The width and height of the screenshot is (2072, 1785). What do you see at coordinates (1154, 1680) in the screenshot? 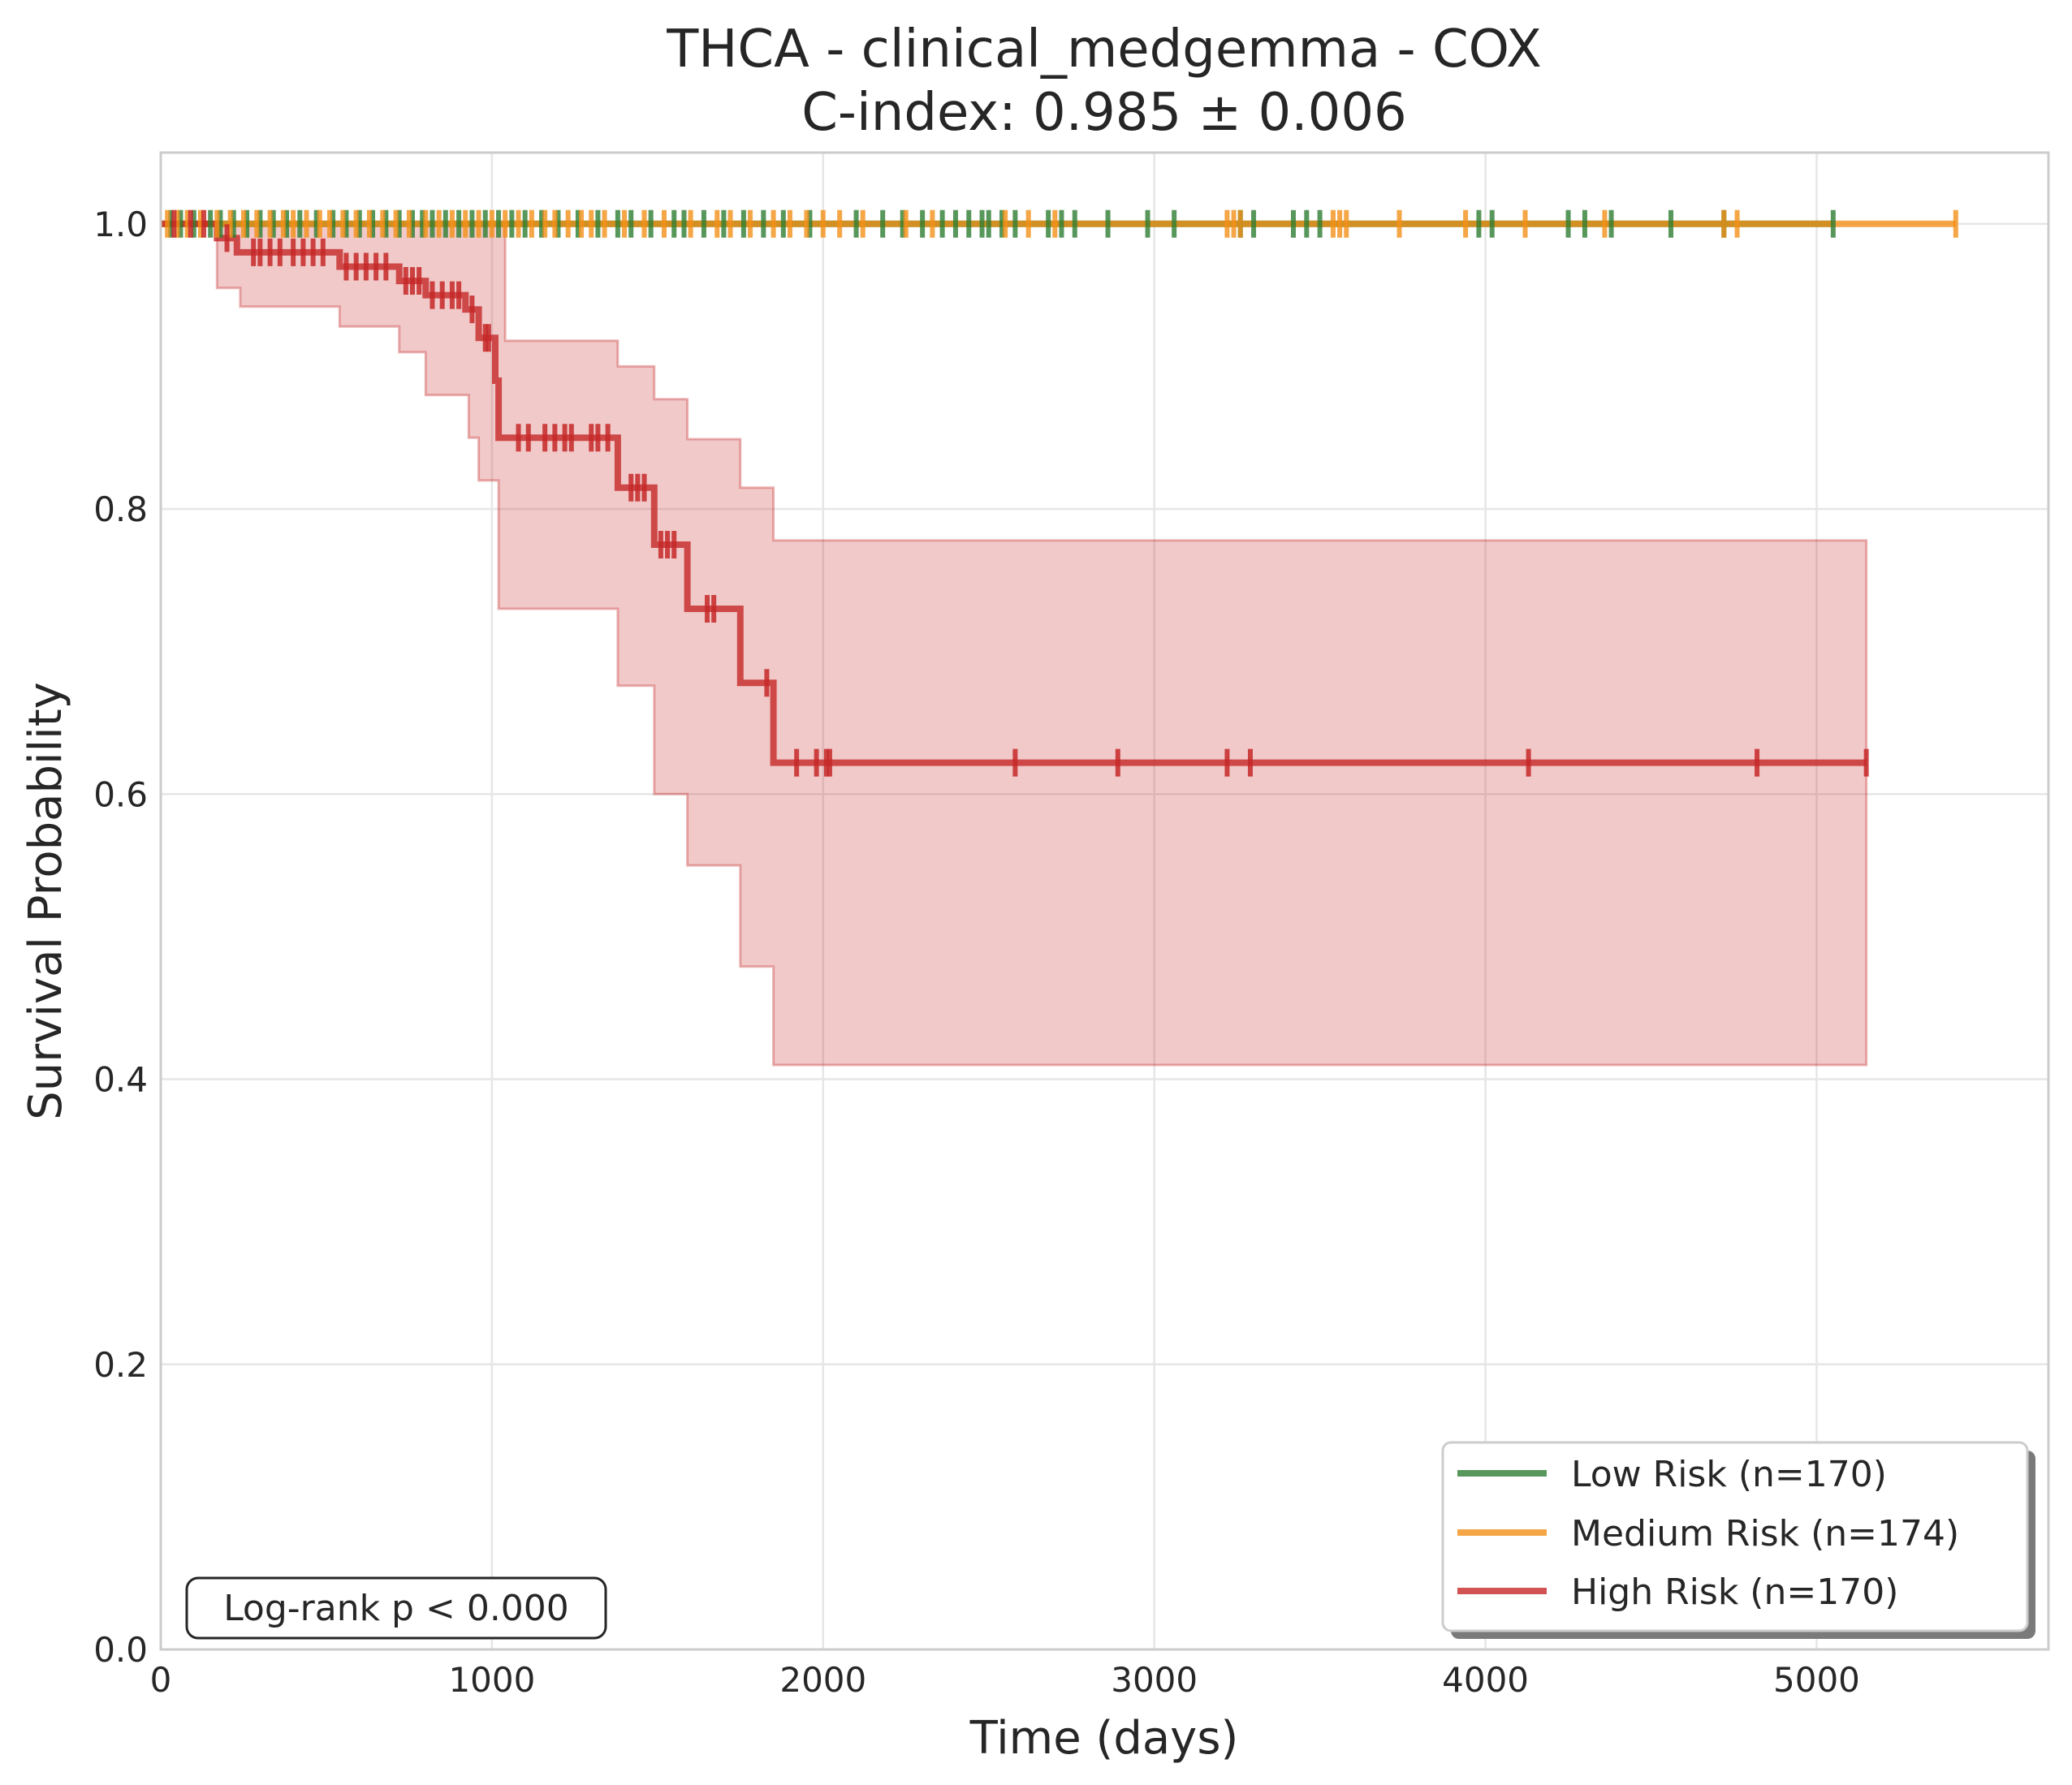
I see `x-tick-label: 3000` at bounding box center [1154, 1680].